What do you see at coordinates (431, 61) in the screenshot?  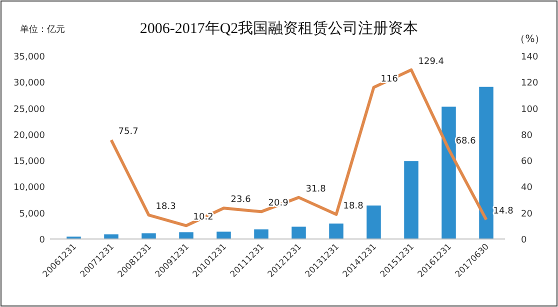 I see `data-label: 129.4` at bounding box center [431, 61].